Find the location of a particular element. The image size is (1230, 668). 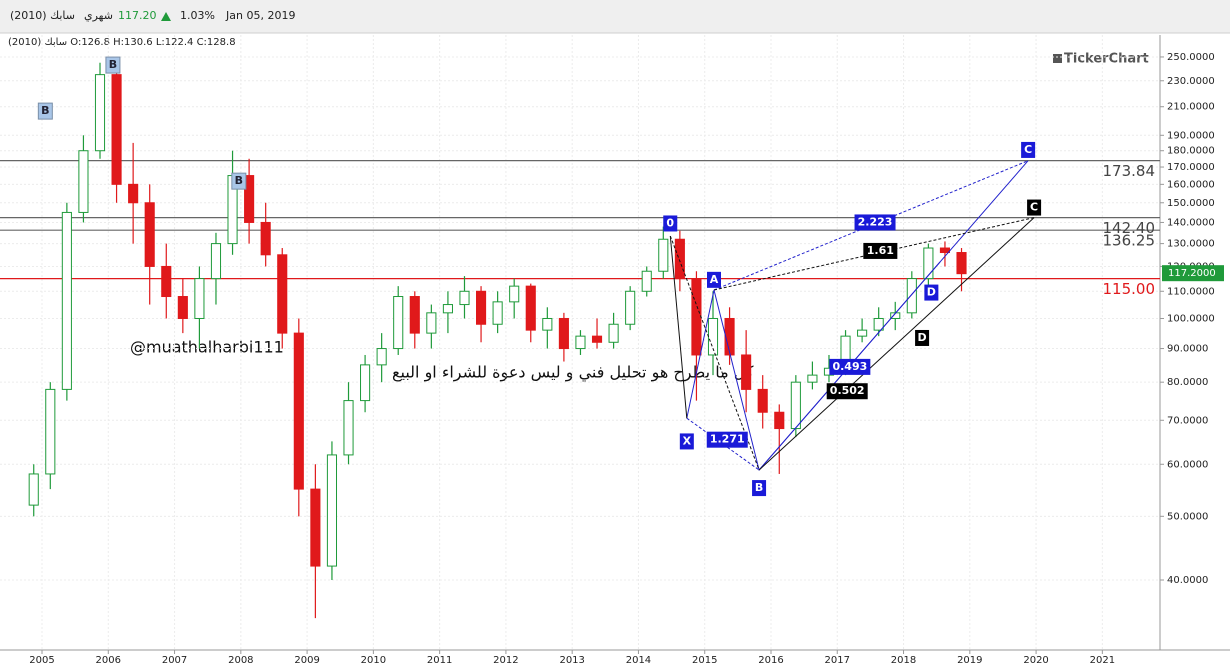

annotation-label: 1.61 is located at coordinates (880, 250).